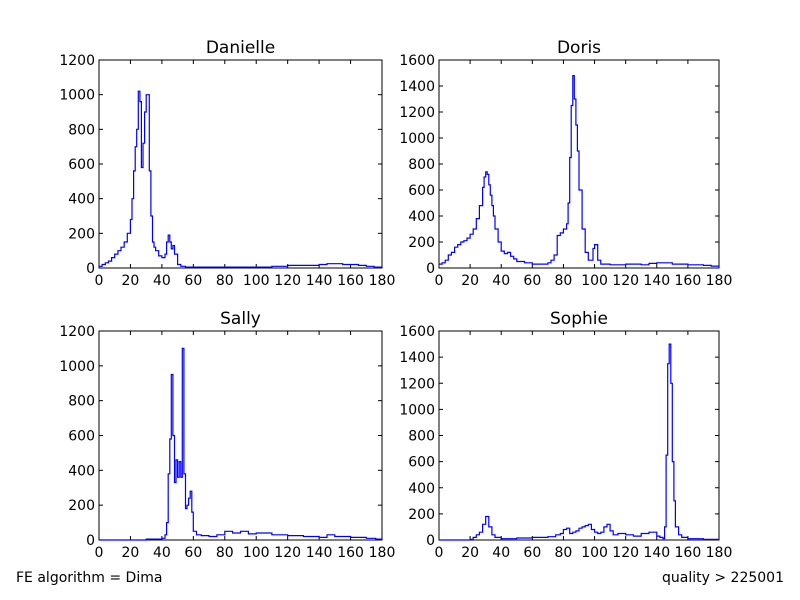 This screenshot has width=800, height=600. I want to click on chart-title: Sophie, so click(579, 319).